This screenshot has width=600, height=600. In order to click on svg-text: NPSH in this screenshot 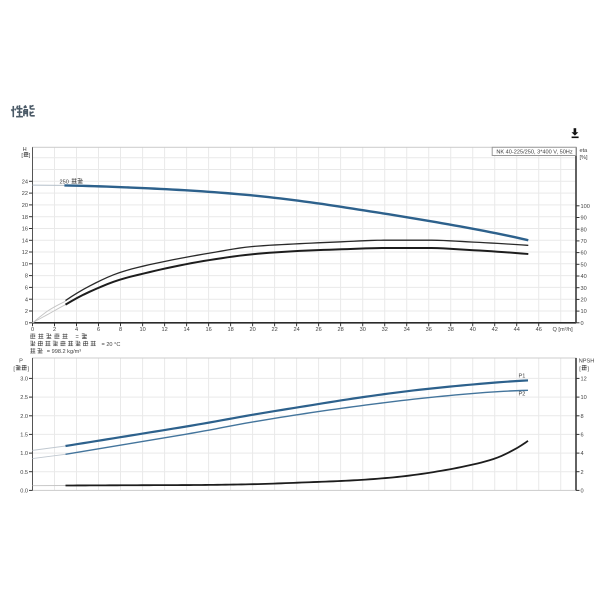, I will do `click(587, 362)`.